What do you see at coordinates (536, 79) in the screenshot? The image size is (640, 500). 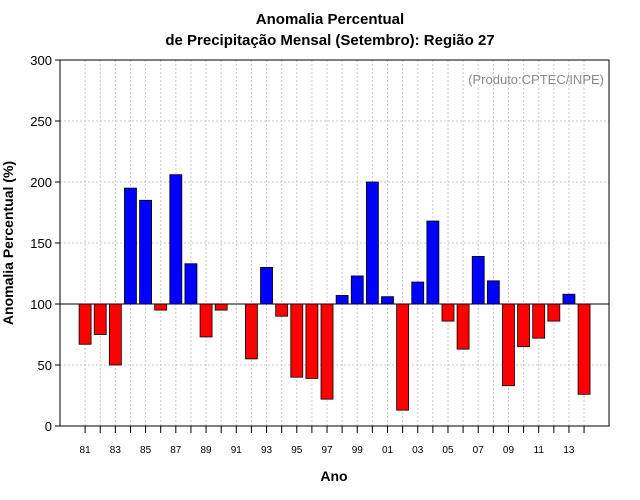 I see `credit-text: (Produto:CPTEC/INPE)` at bounding box center [536, 79].